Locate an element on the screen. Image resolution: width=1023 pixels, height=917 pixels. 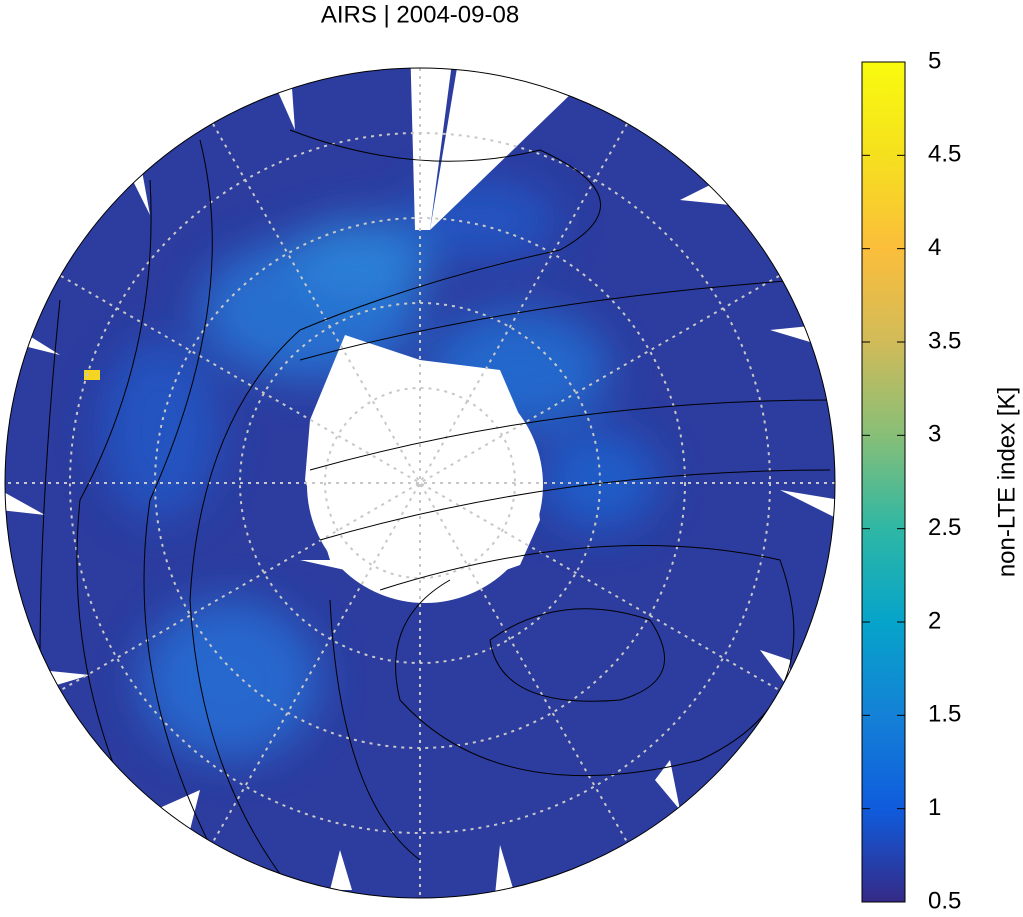
hotspot is located at coordinates (92, 375).